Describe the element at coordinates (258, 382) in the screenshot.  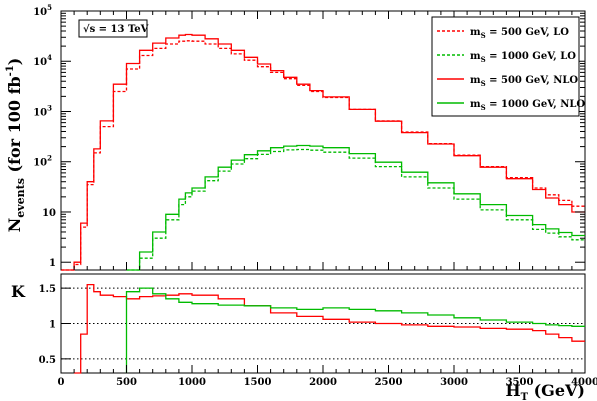
I see `x-tick-label: 1500` at that location.